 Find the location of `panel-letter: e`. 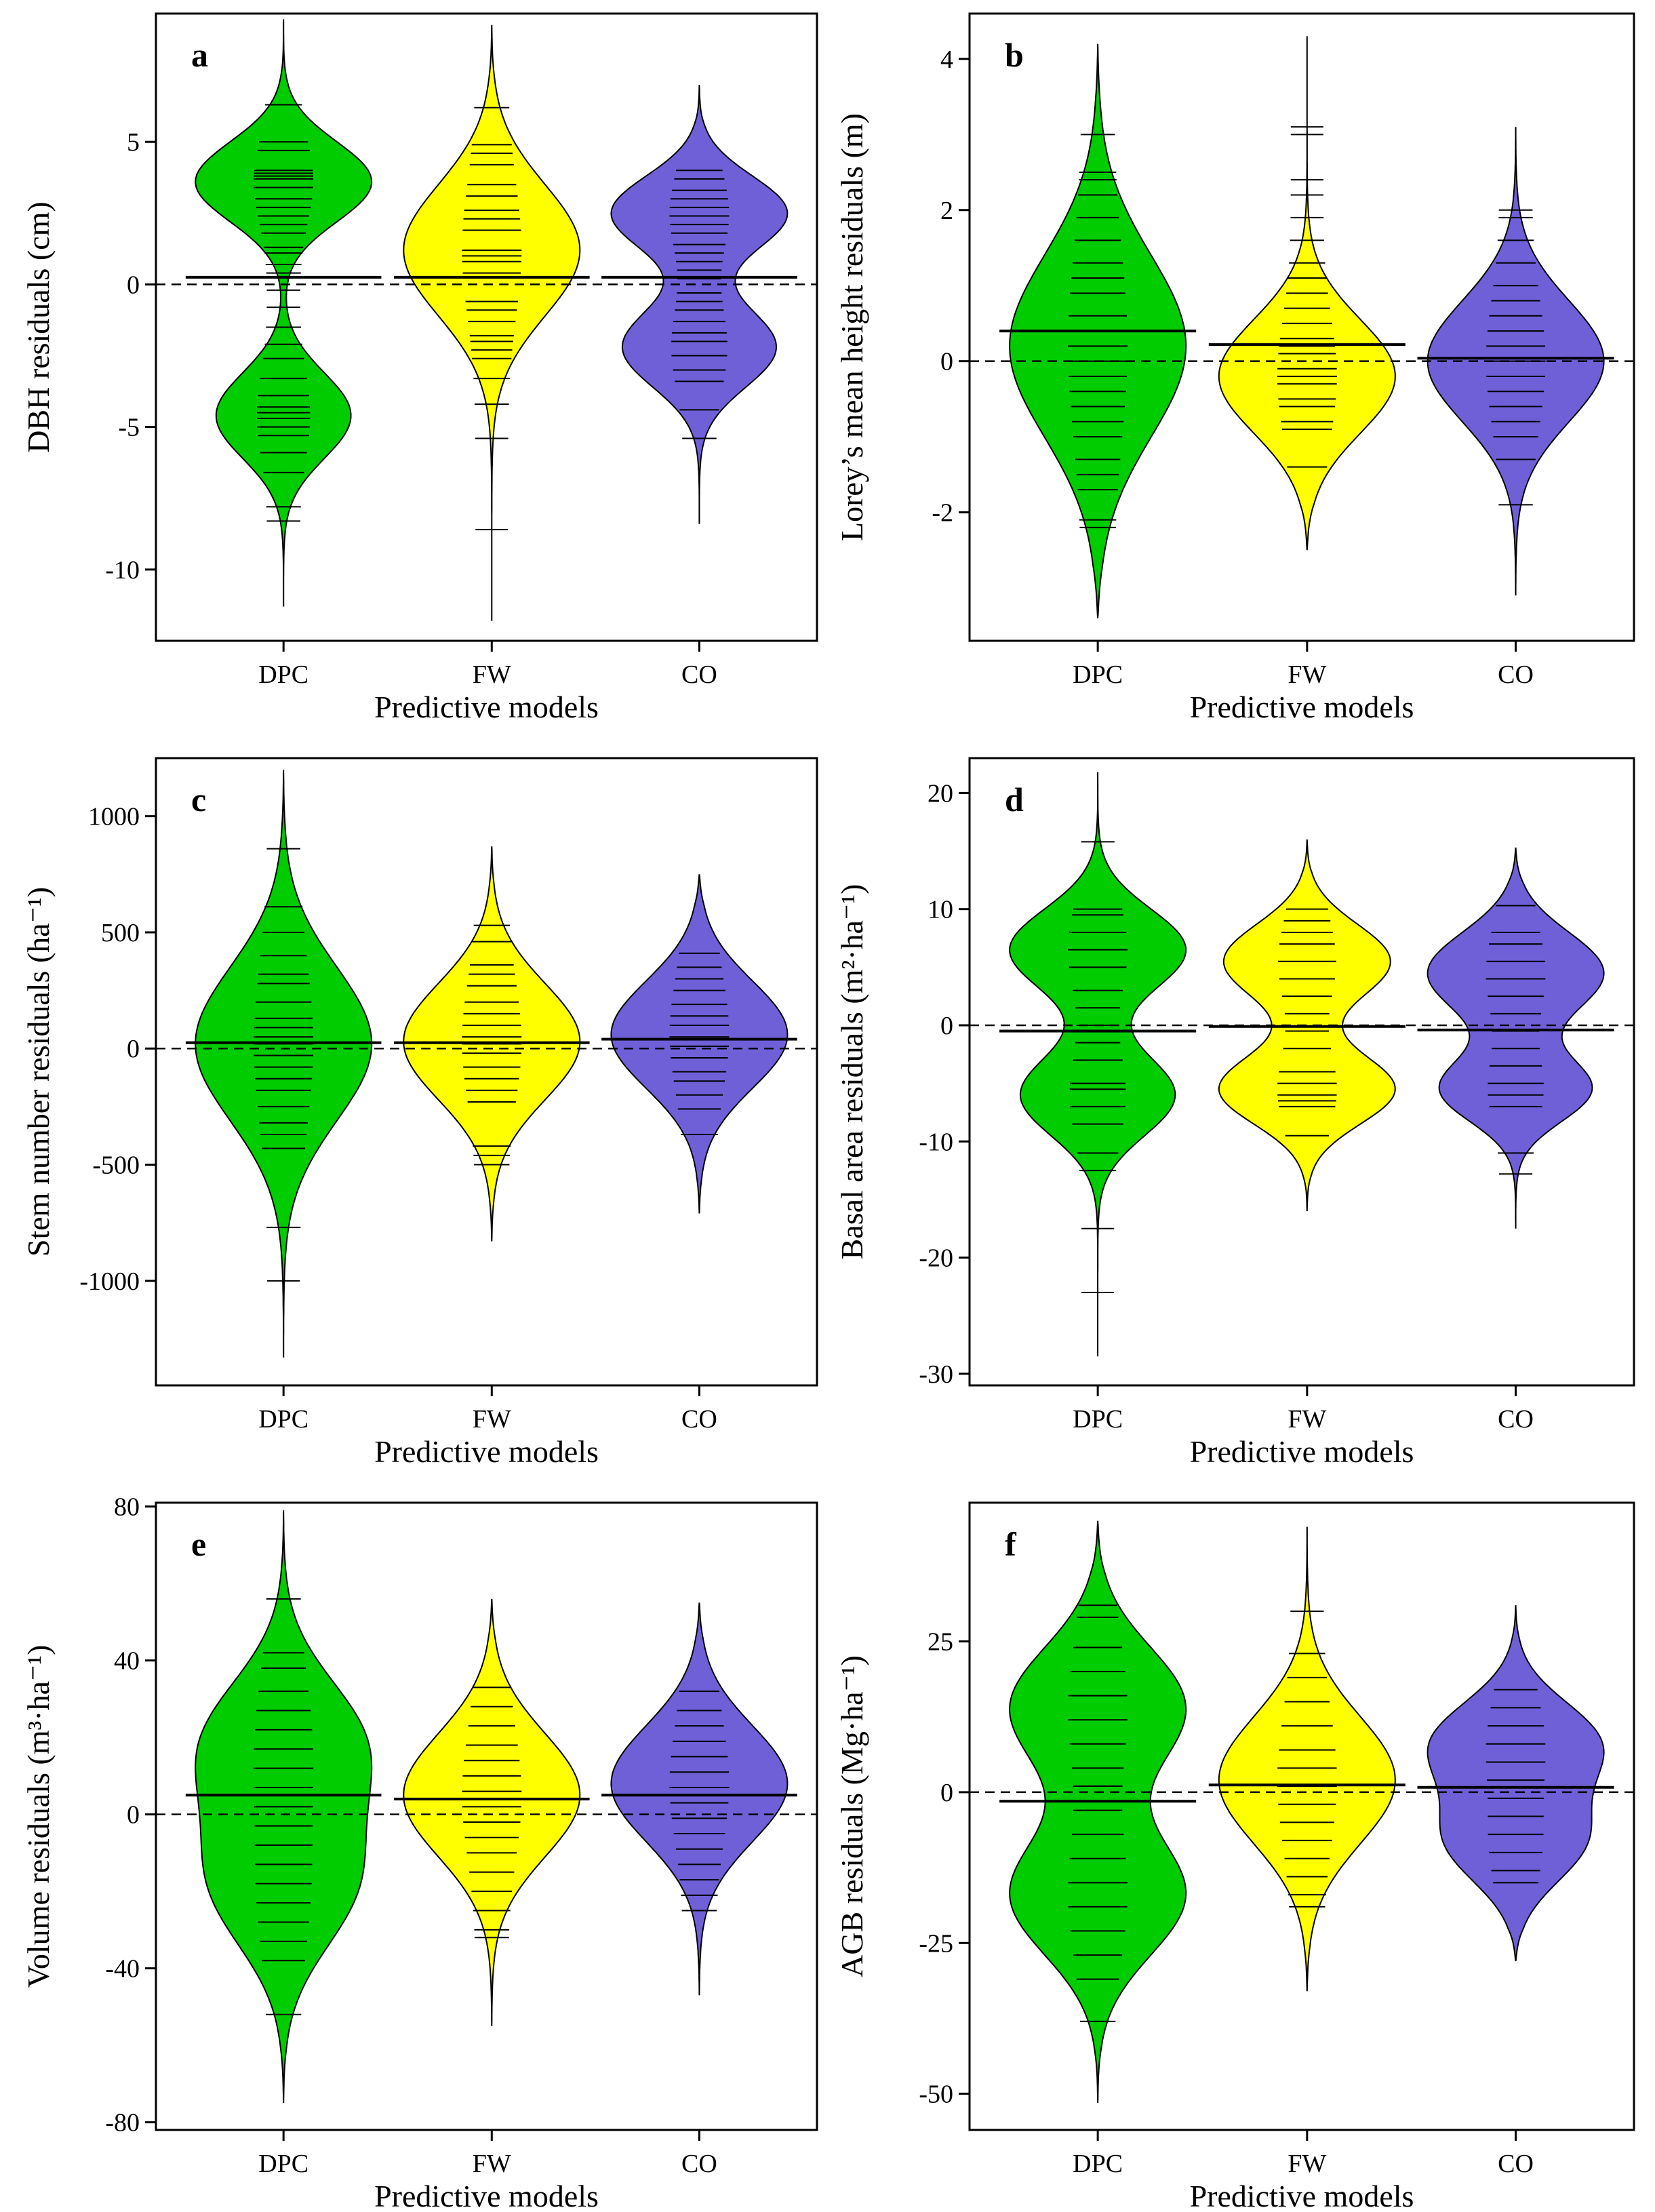

panel-letter: e is located at coordinates (198, 1544).